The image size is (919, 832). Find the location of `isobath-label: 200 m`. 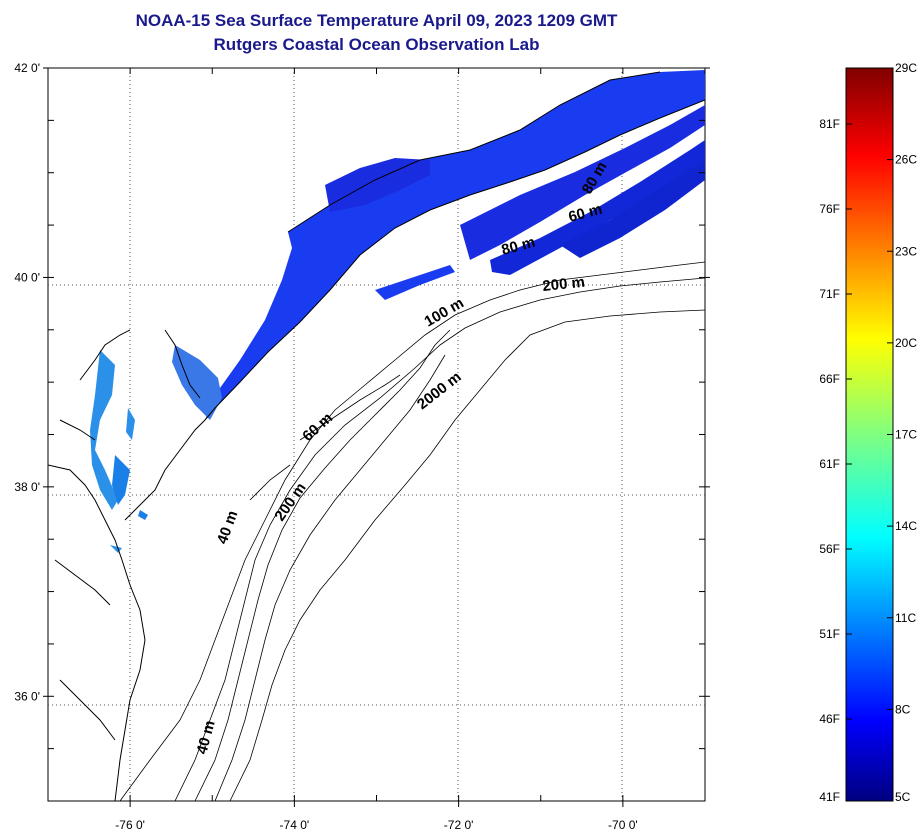

isobath-label: 200 m is located at coordinates (564, 284).